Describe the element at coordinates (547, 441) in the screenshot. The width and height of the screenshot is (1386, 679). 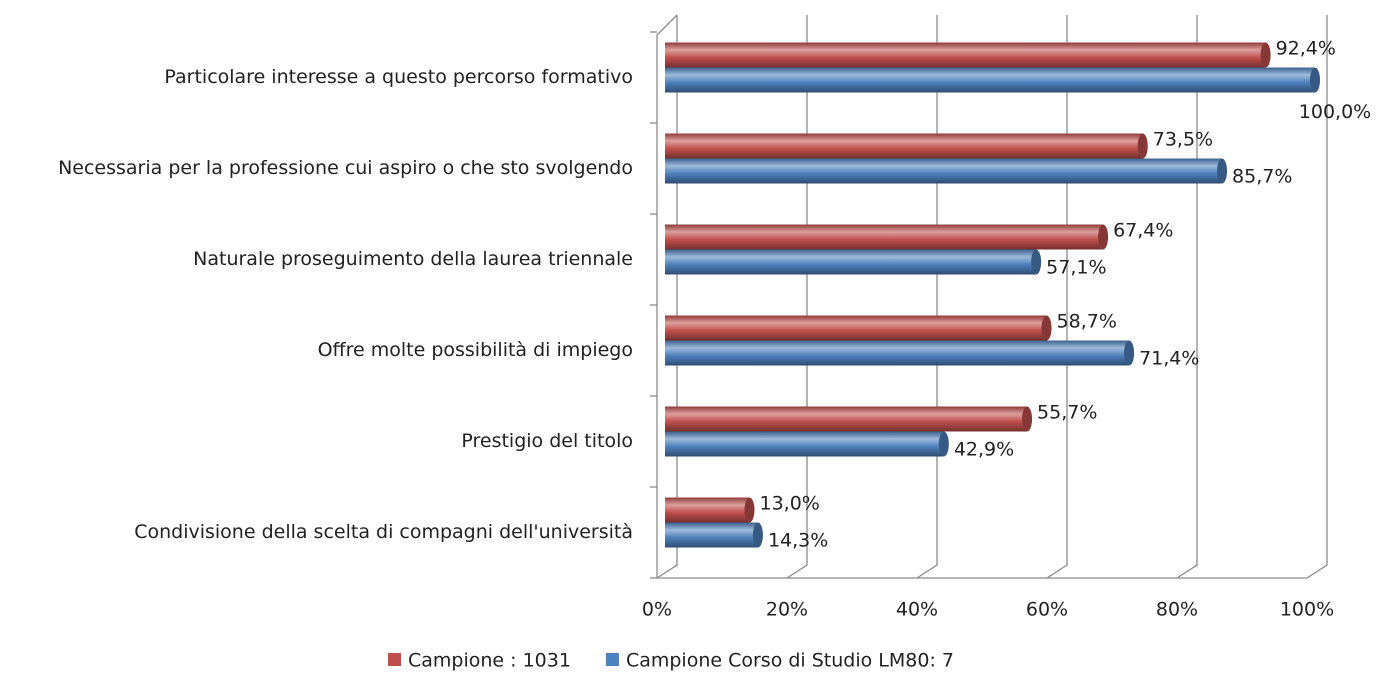
I see `y-tick-label: Prestigio del titolo` at that location.